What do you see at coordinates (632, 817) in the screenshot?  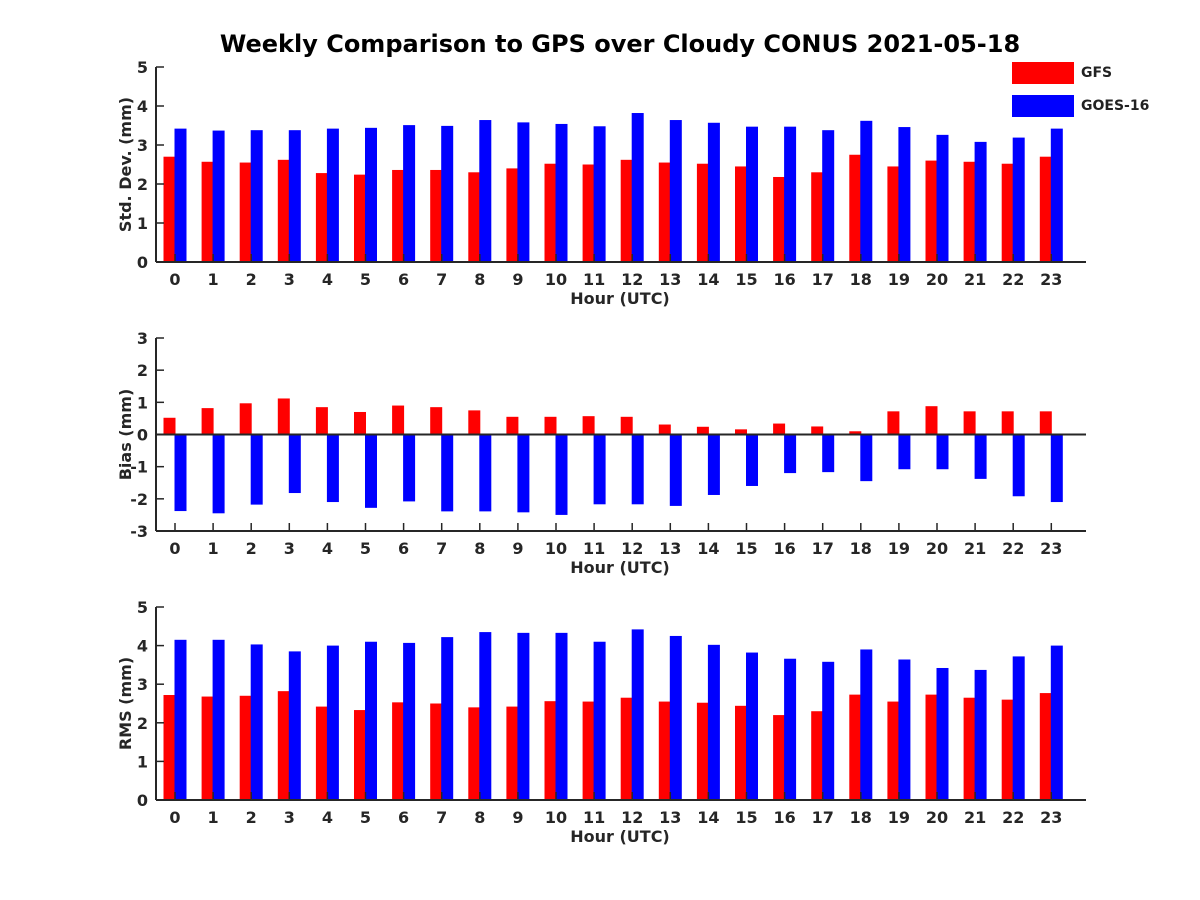 I see `x-tick-label-p3-12: 12` at bounding box center [632, 817].